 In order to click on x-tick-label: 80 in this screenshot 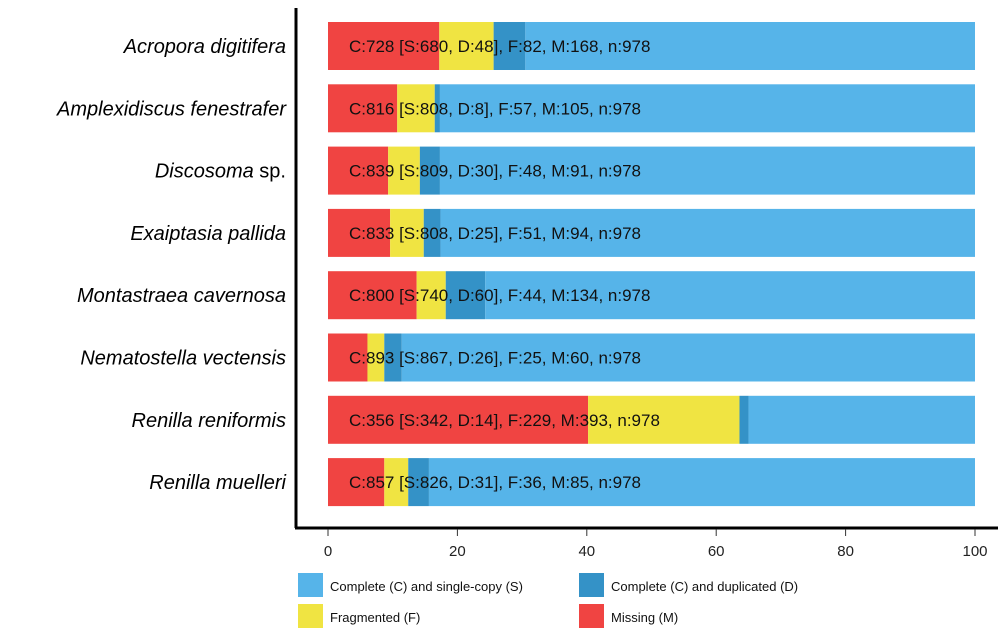, I will do `click(845, 551)`.